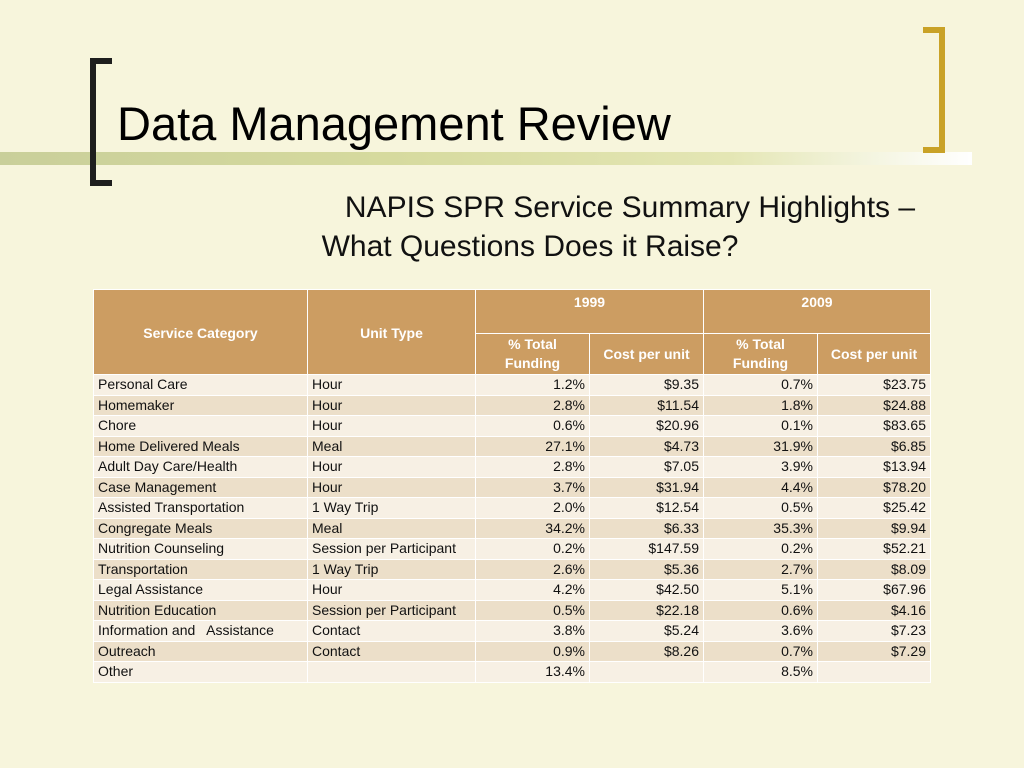 The image size is (1024, 768). I want to click on cell-service-category: Legal Assistance, so click(200, 590).